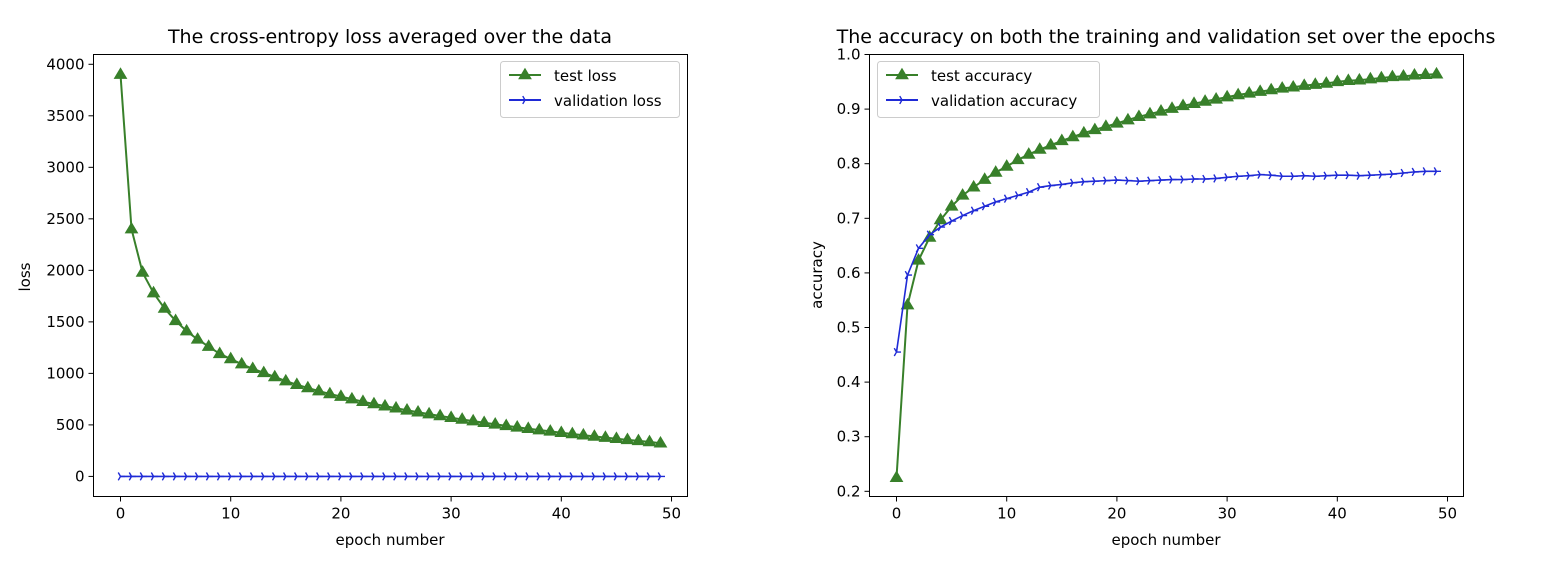 This screenshot has width=1554, height=582. What do you see at coordinates (590, 89) in the screenshot?
I see `loss-legend-box` at bounding box center [590, 89].